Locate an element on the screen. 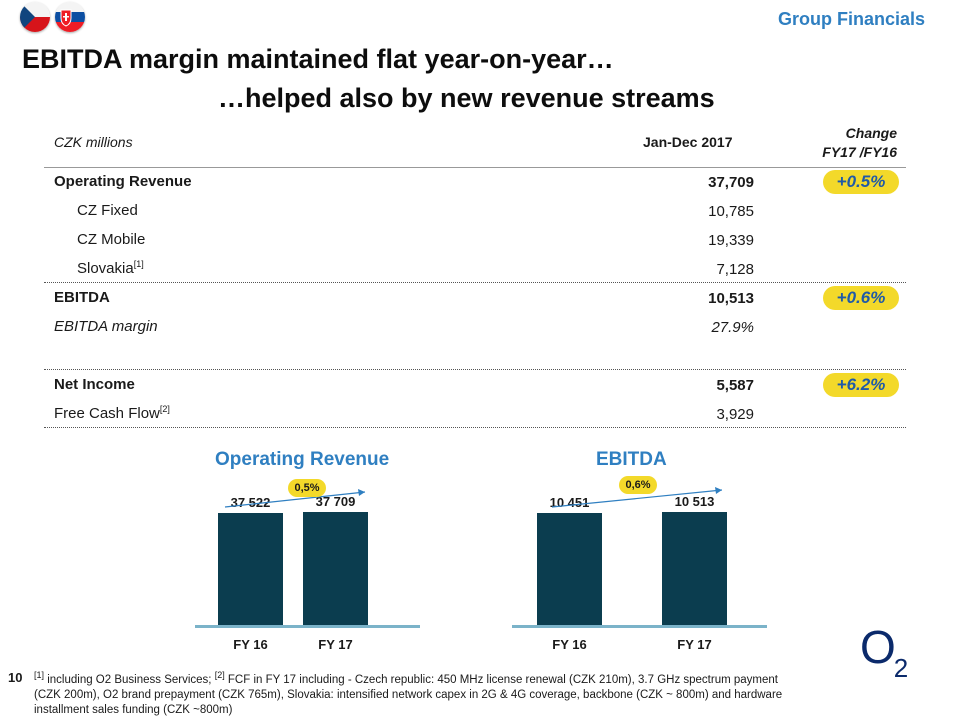 Image resolution: width=955 pixels, height=718 pixels. row-cz-fixed-value: 10,785 is located at coordinates (731, 211).